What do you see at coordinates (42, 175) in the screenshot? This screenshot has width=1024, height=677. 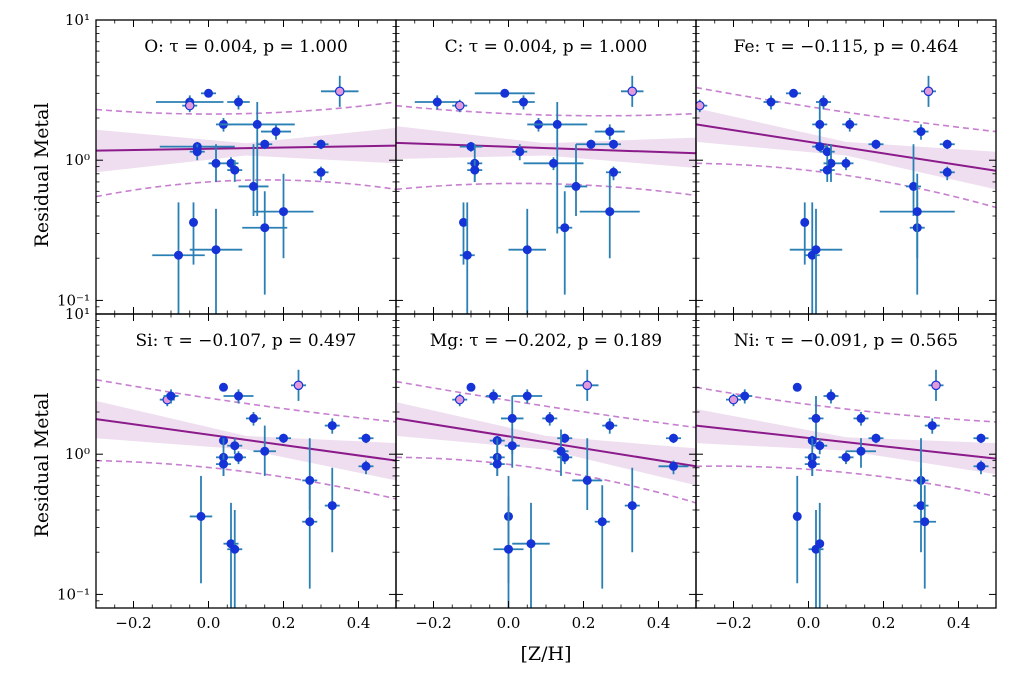 I see `y-axis-label-top: Residual Metal` at bounding box center [42, 175].